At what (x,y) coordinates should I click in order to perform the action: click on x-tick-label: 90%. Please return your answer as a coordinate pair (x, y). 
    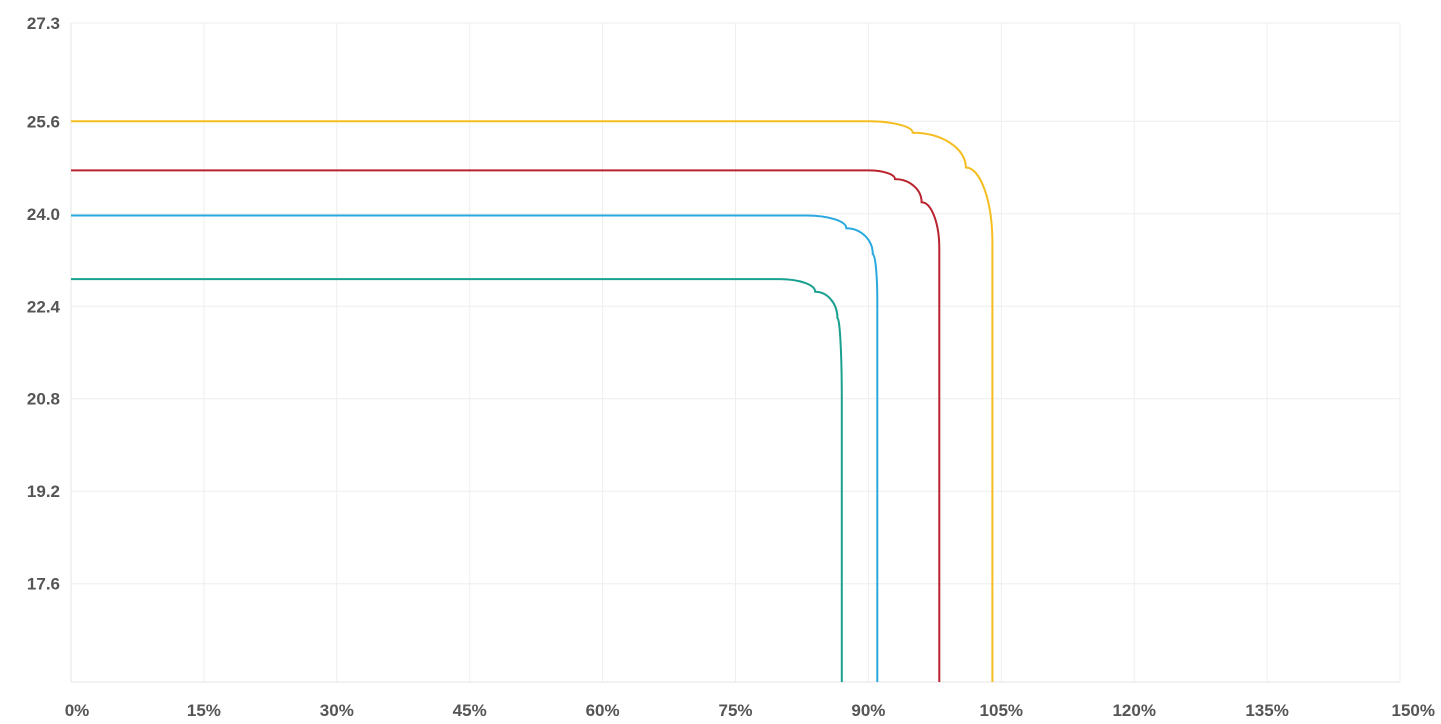
    Looking at the image, I should click on (868, 710).